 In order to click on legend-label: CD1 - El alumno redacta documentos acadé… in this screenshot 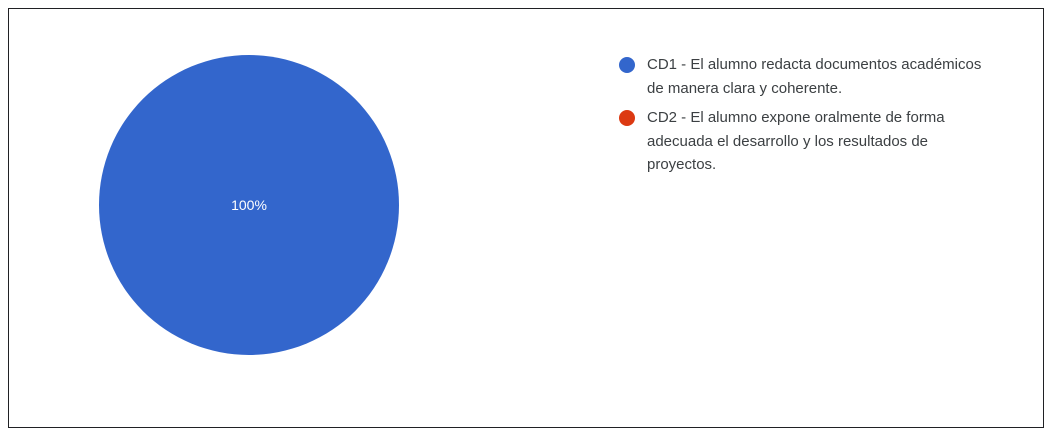, I will do `click(814, 76)`.